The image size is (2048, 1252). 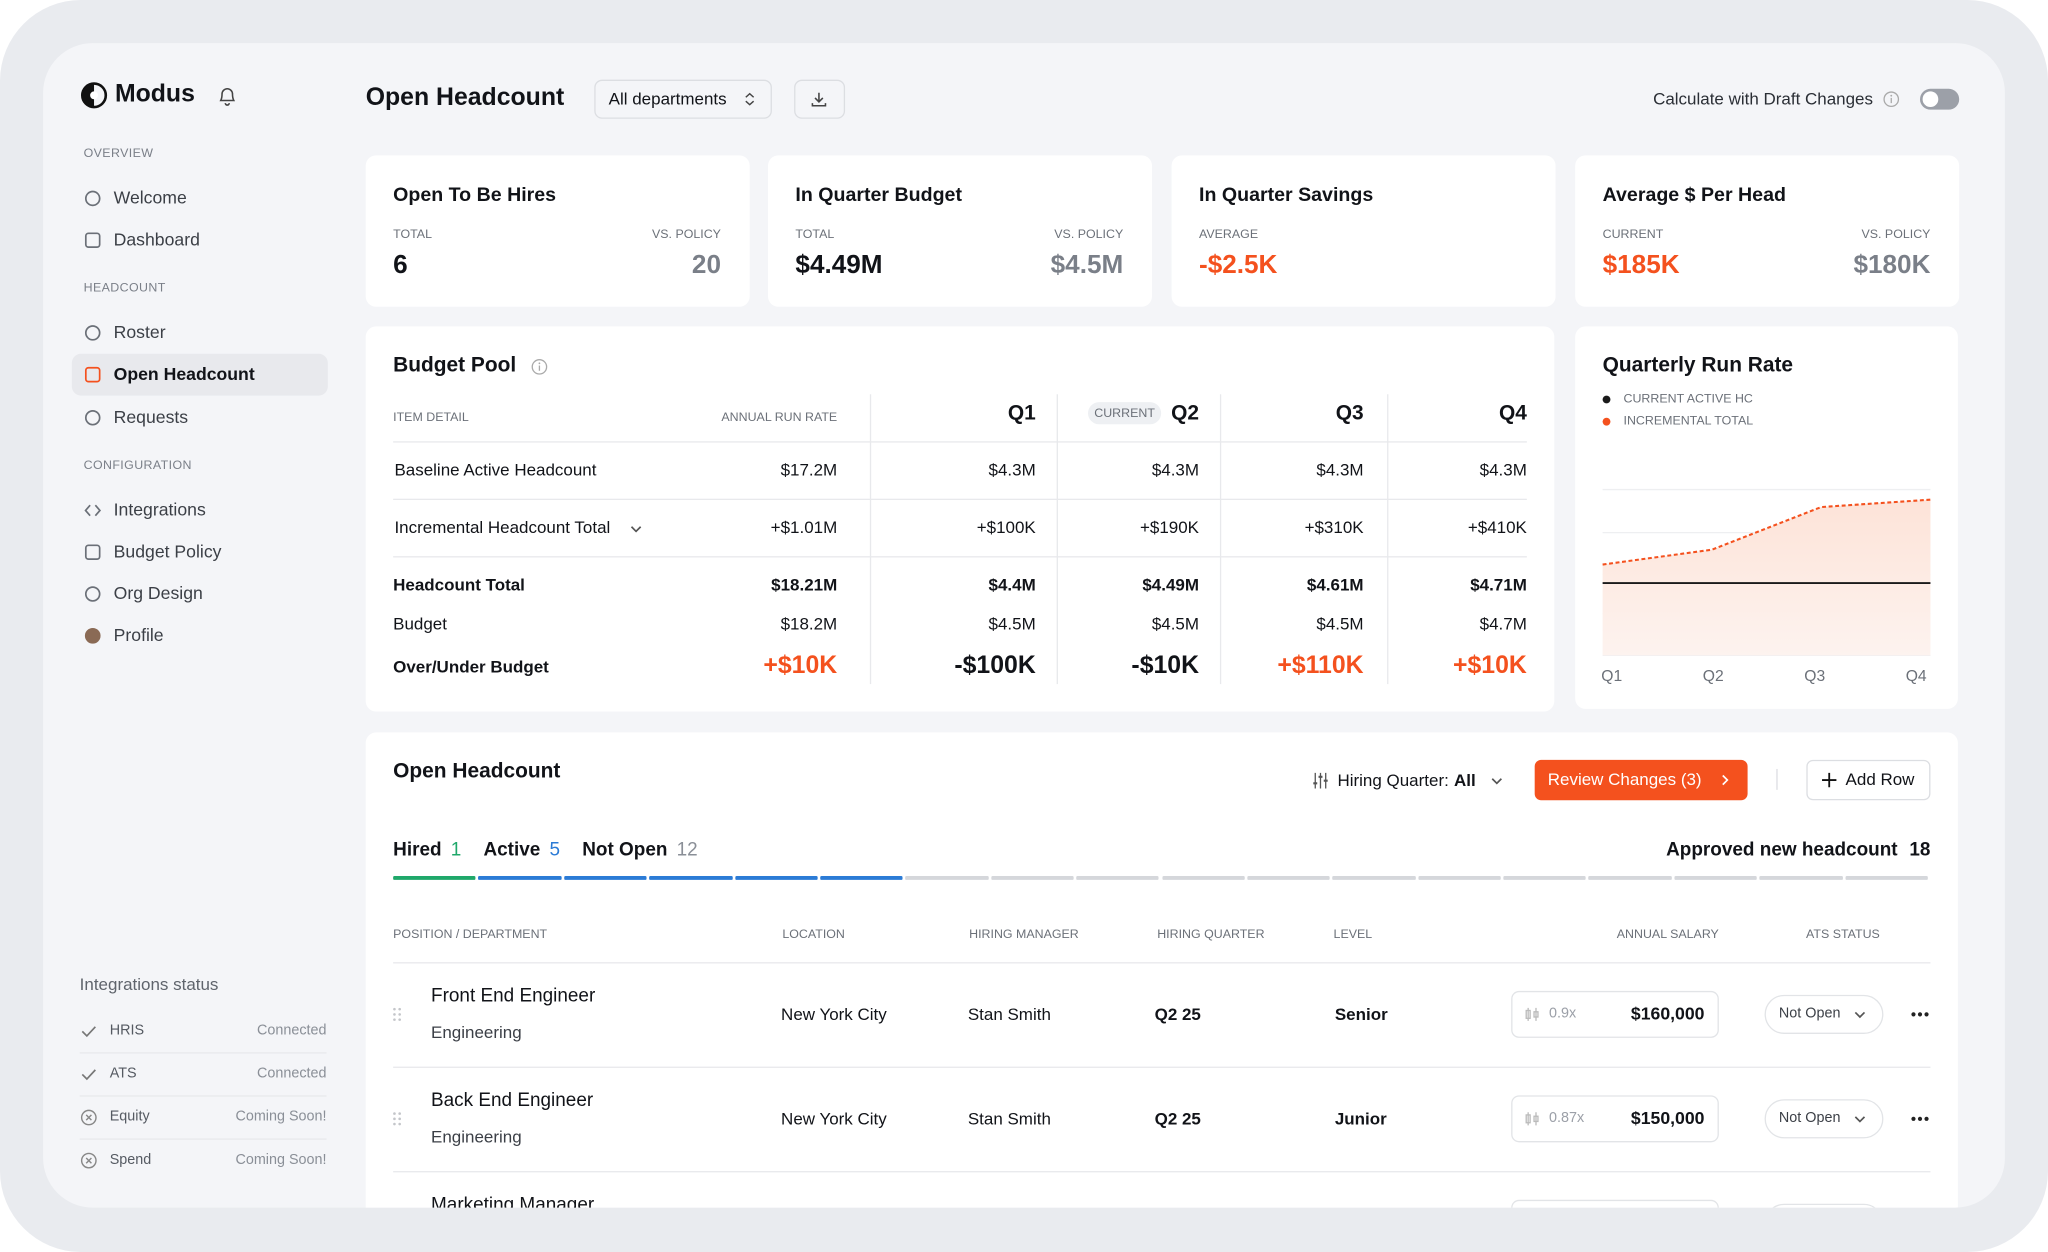 What do you see at coordinates (1532, 1119) in the screenshot?
I see `multiplier-icon` at bounding box center [1532, 1119].